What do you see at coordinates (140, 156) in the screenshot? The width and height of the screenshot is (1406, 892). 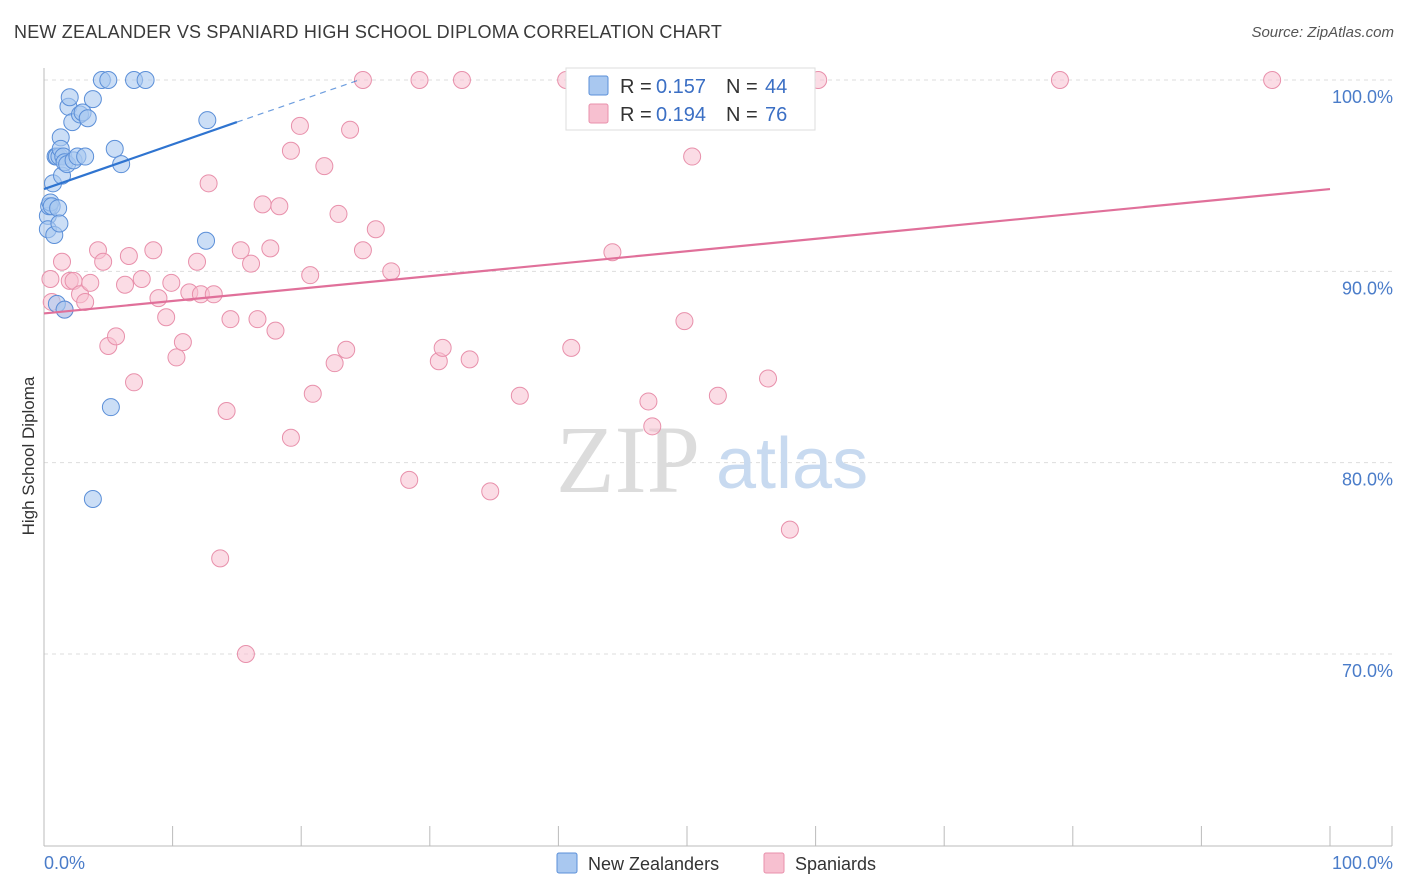 I see `new-zealanders-trend-line` at bounding box center [140, 156].